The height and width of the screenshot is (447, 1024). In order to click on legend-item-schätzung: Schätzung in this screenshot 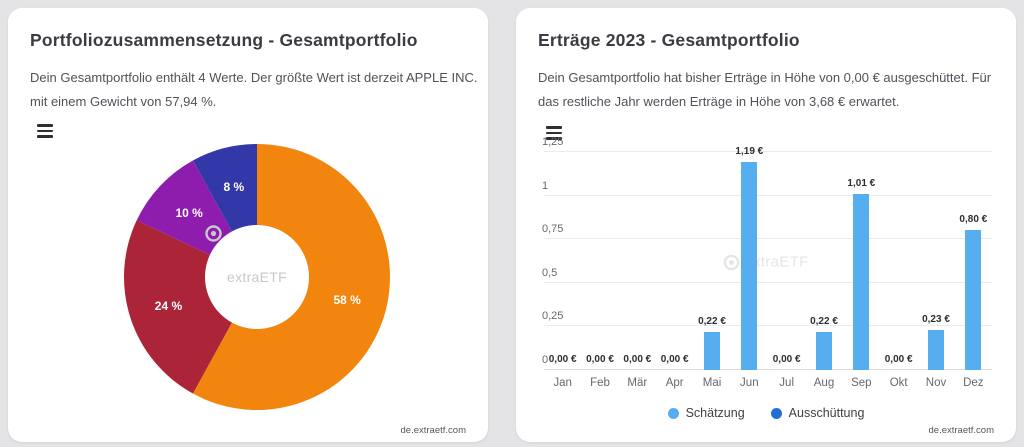, I will do `click(706, 413)`.